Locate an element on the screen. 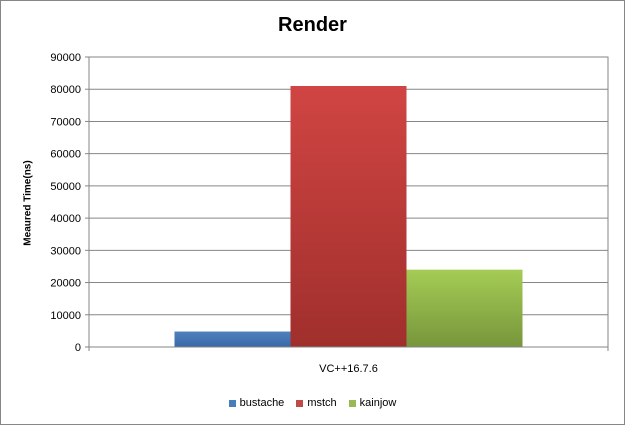 This screenshot has height=425, width=625. legend-item-mstch: mstch is located at coordinates (316, 403).